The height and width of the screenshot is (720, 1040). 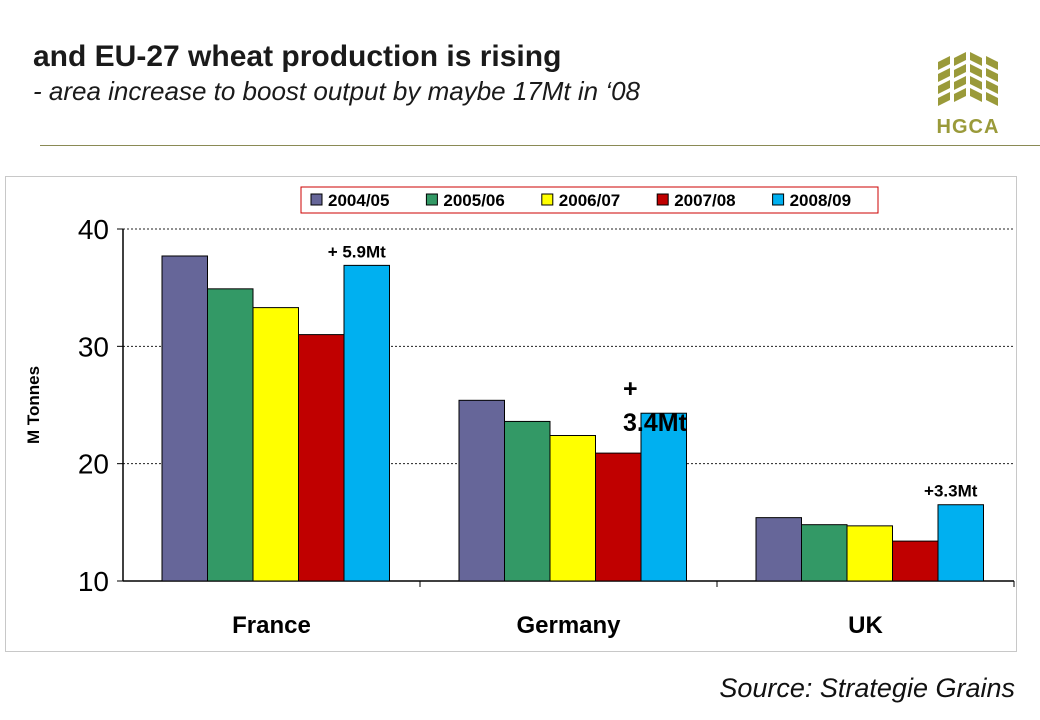 What do you see at coordinates (93, 464) in the screenshot?
I see `y-tick-label: 20` at bounding box center [93, 464].